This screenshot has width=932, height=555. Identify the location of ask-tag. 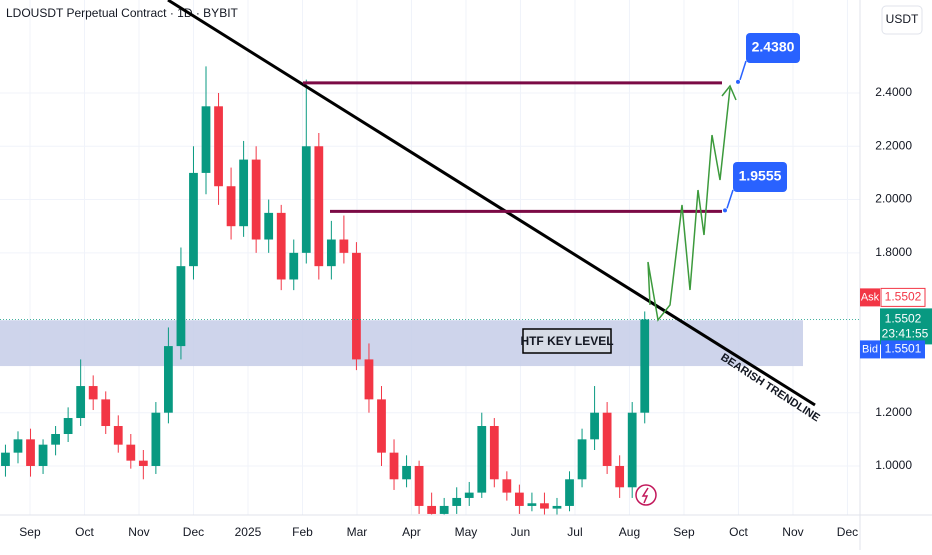
(870, 297).